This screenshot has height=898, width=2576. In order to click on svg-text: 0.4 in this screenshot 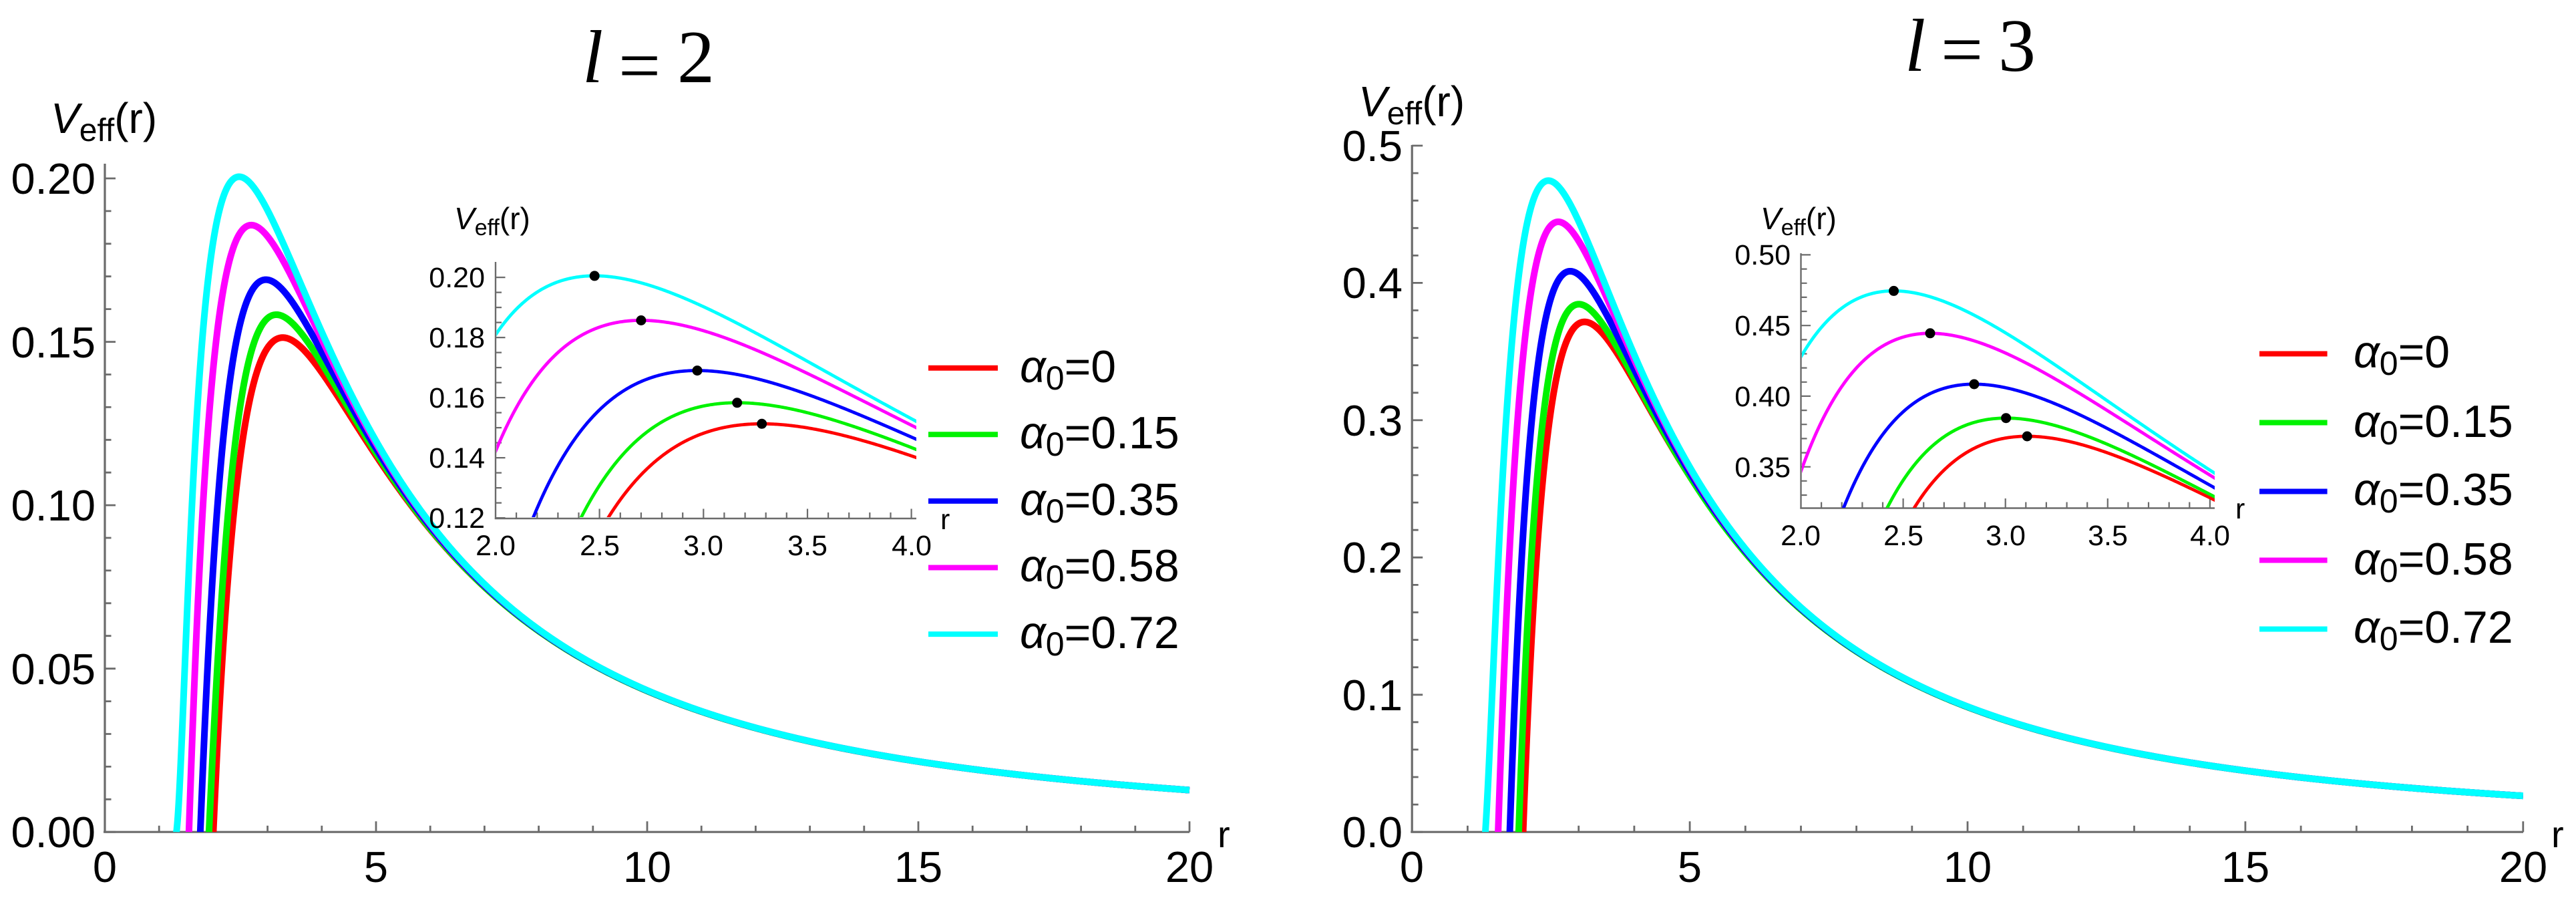, I will do `click(1372, 283)`.